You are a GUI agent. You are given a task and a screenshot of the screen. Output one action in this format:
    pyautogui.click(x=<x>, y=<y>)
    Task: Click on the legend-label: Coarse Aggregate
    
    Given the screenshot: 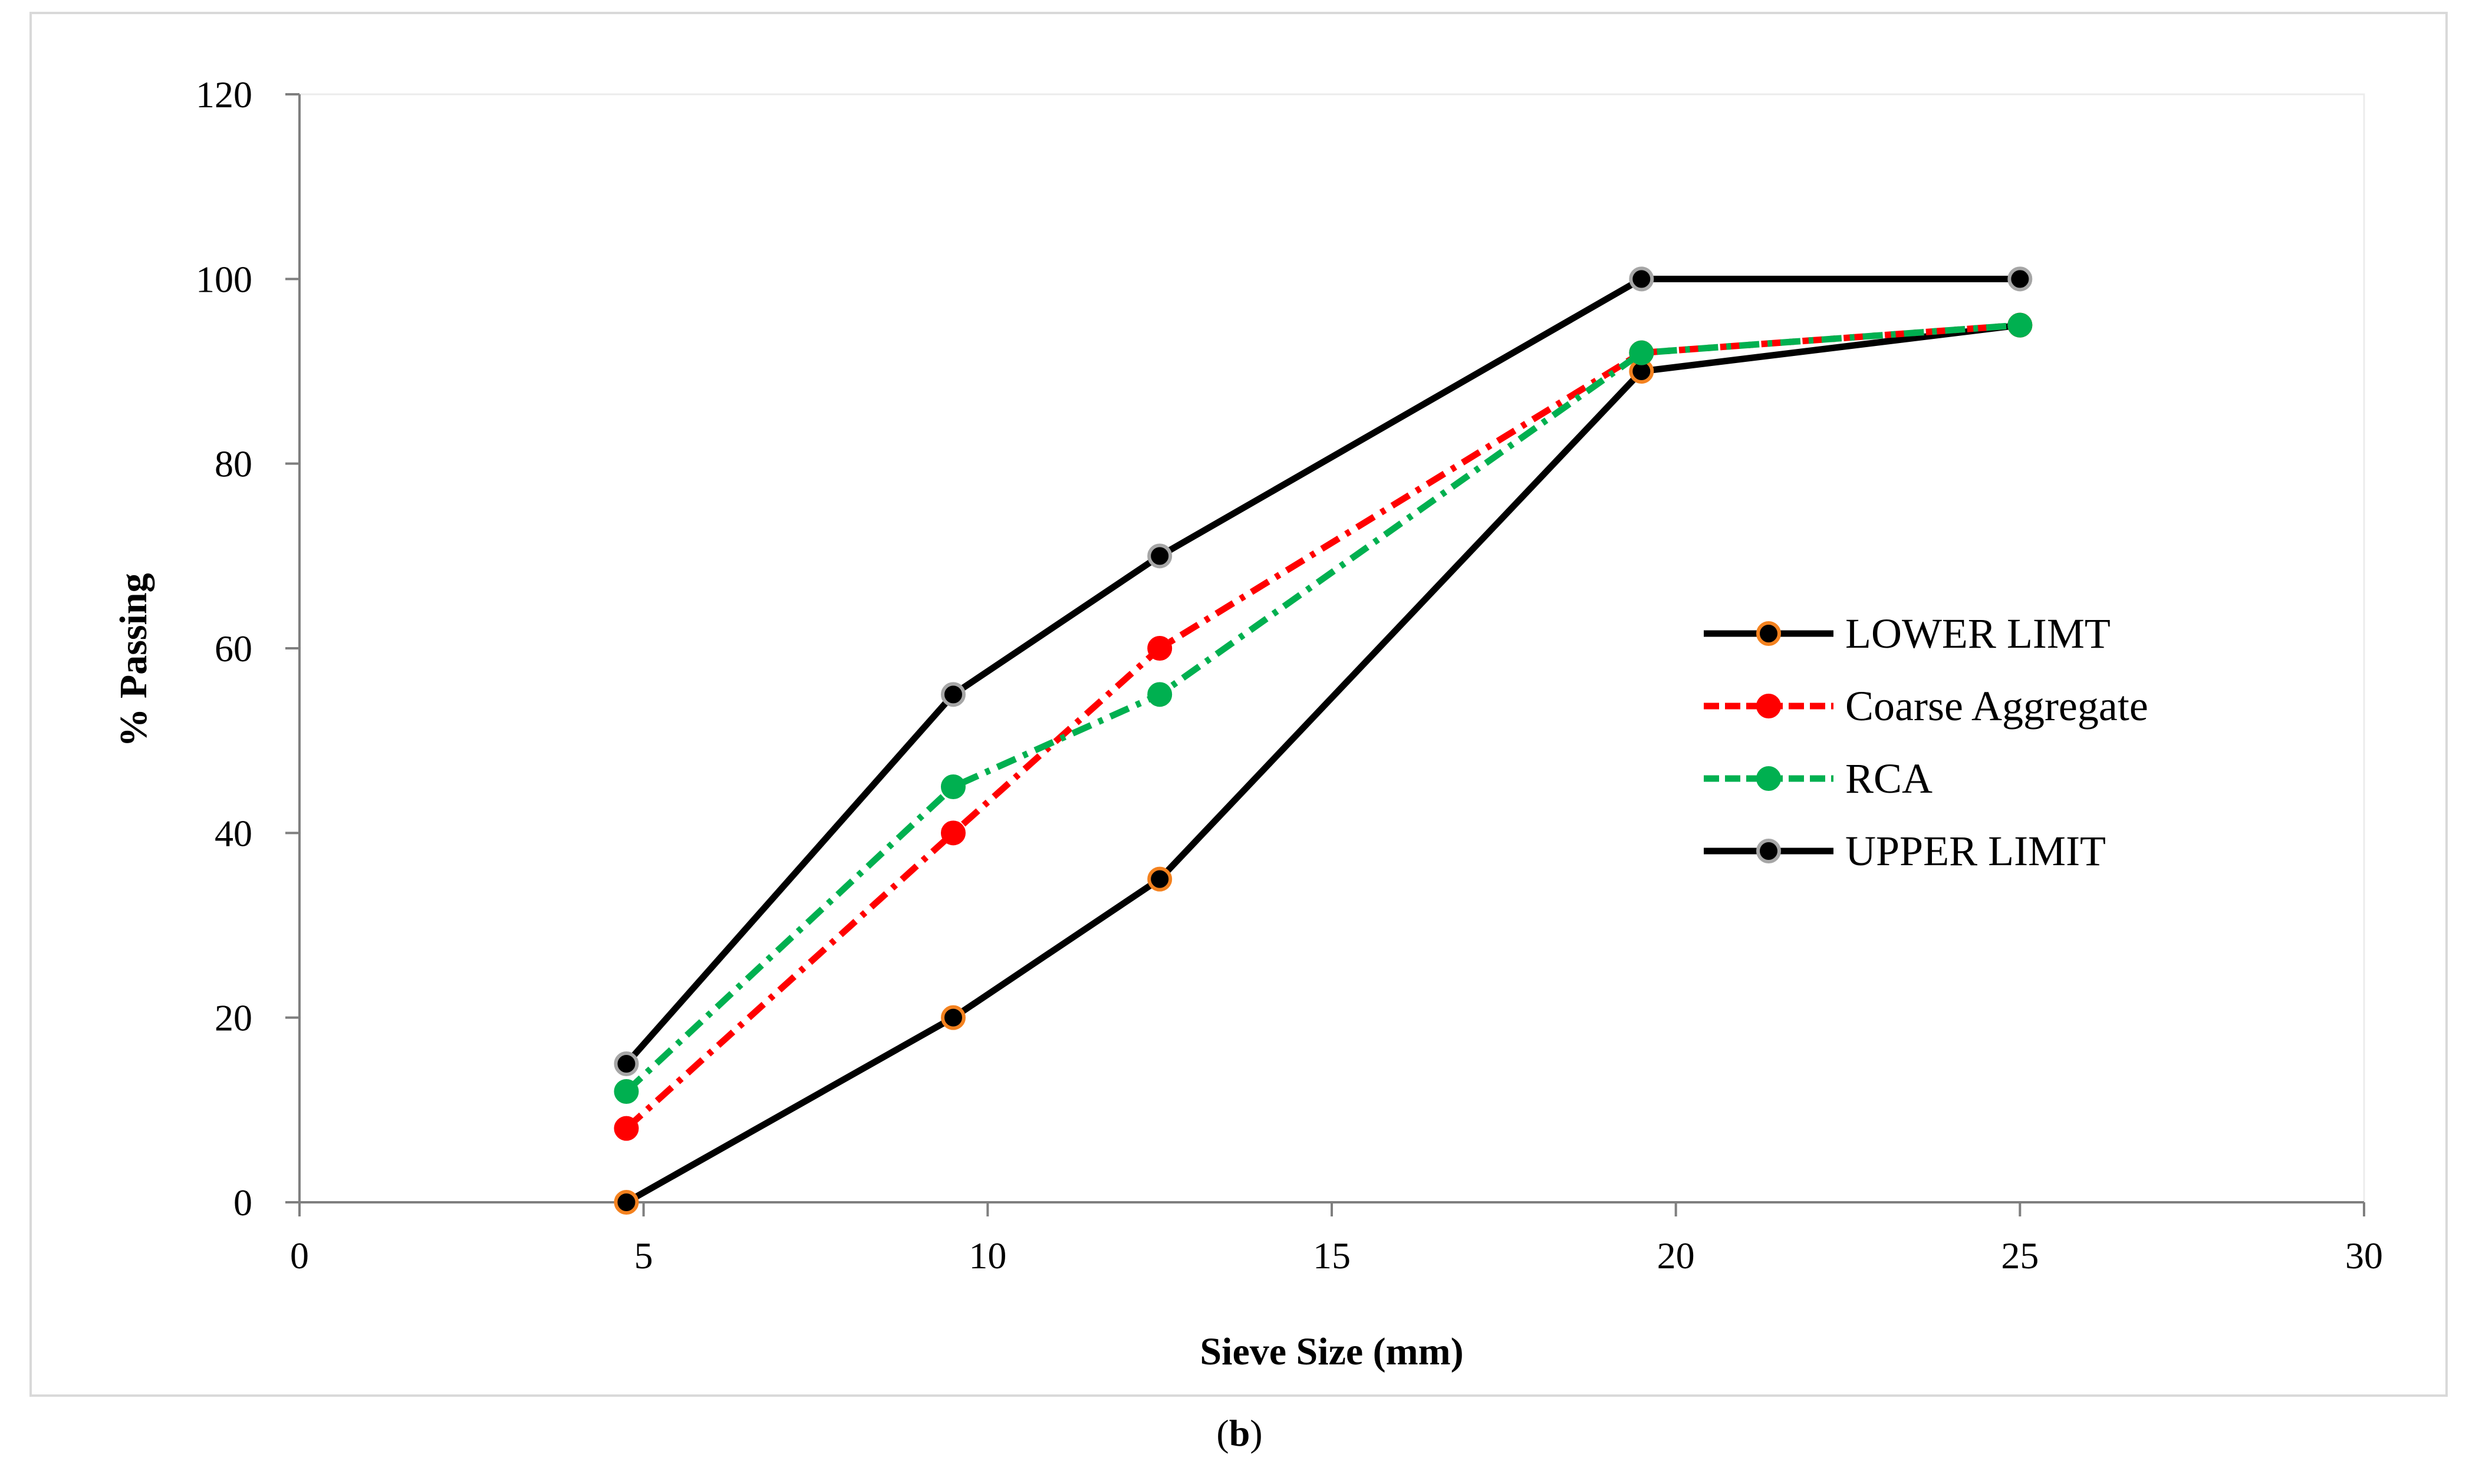 What is the action you would take?
    pyautogui.click(x=1996, y=706)
    